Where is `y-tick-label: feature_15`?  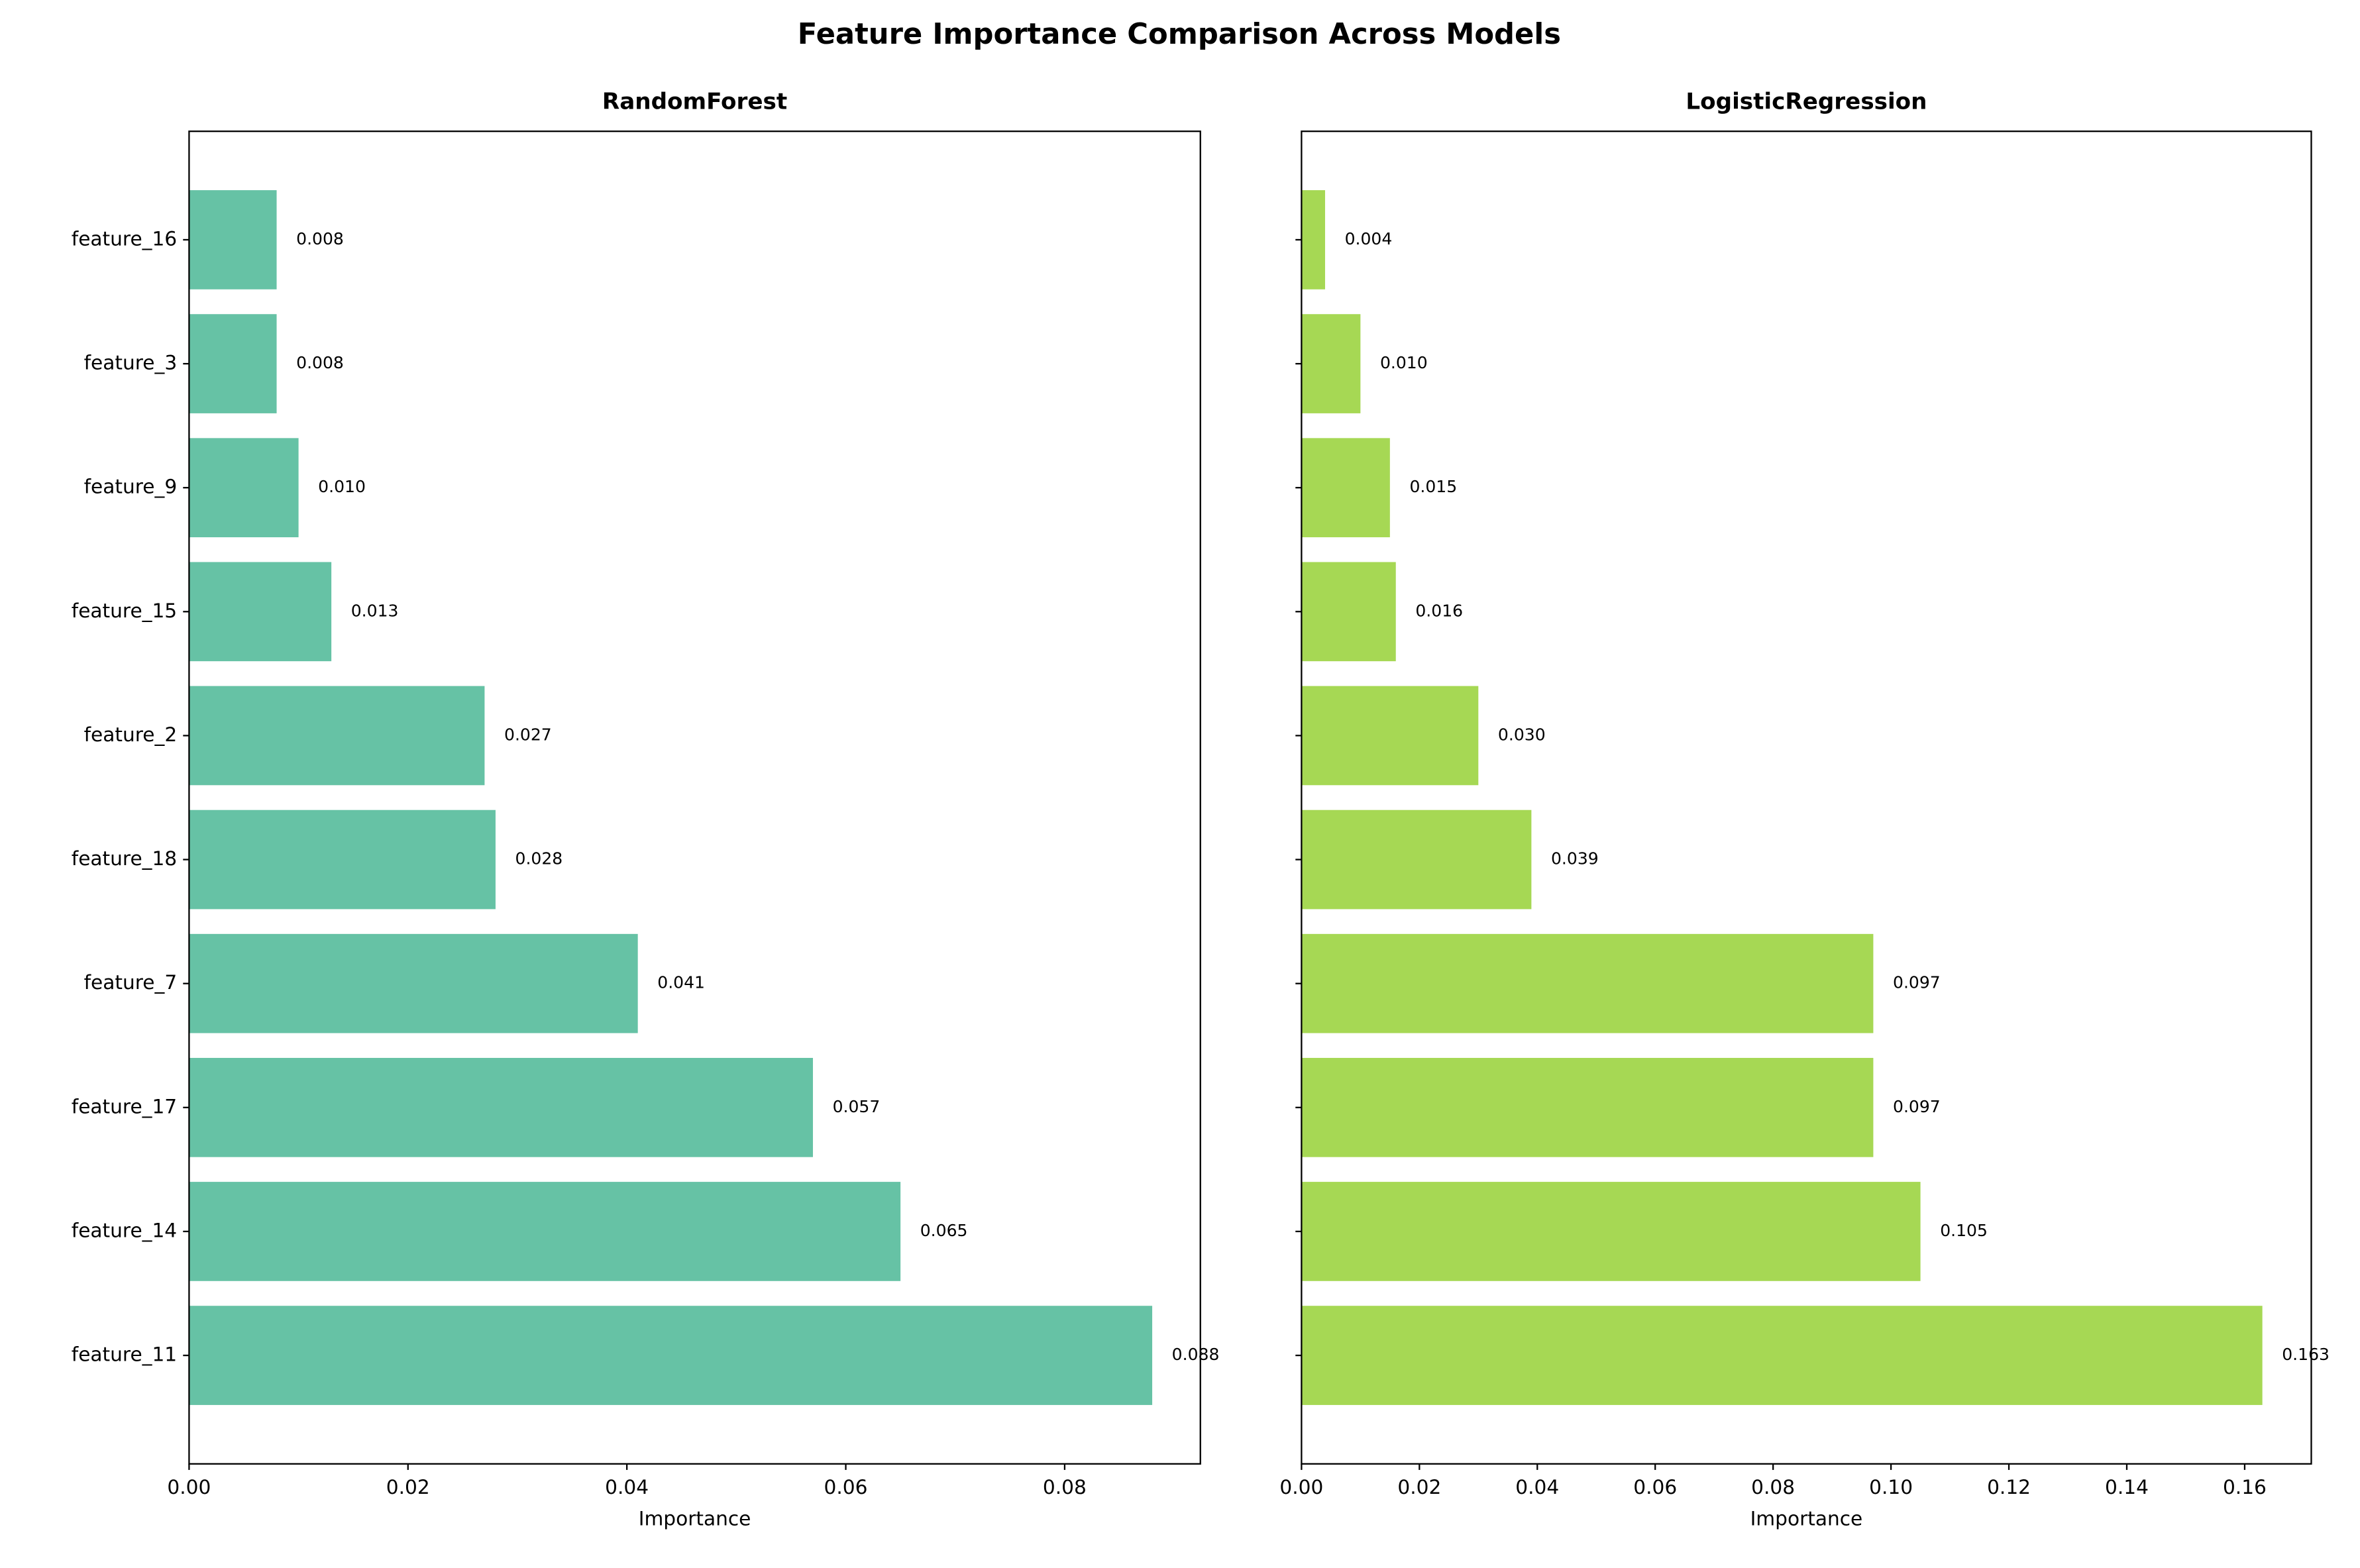
y-tick-label: feature_15 is located at coordinates (125, 611).